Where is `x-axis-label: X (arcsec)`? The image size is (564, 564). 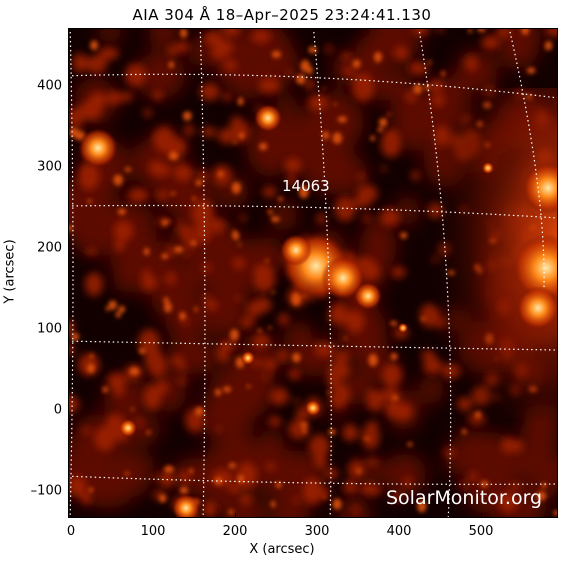 x-axis-label: X (arcsec) is located at coordinates (282, 549).